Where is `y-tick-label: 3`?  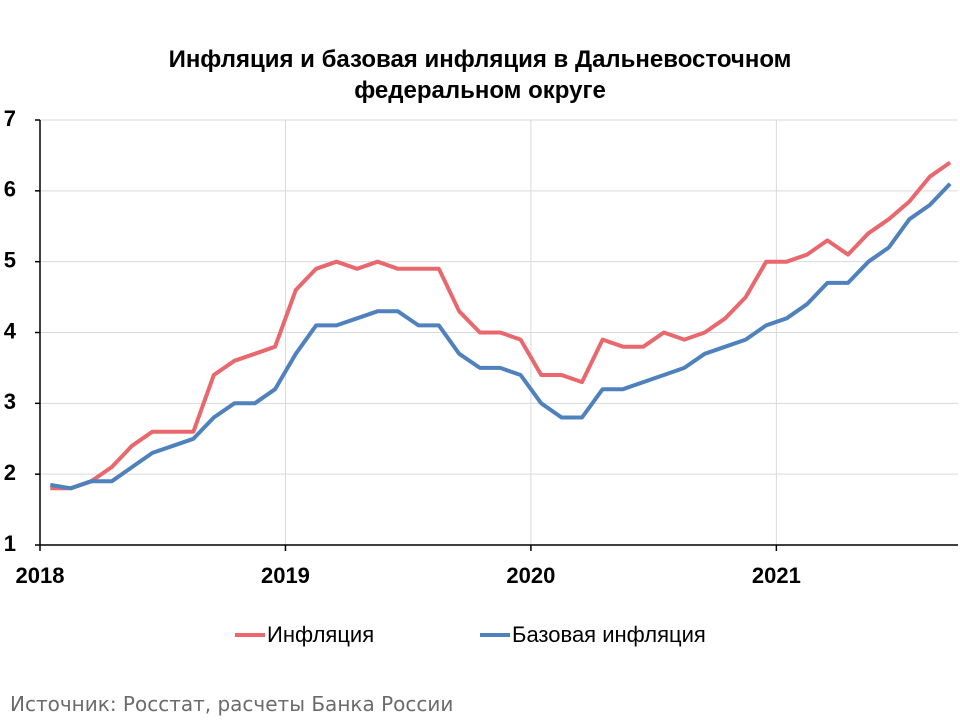
y-tick-label: 3 is located at coordinates (10, 401).